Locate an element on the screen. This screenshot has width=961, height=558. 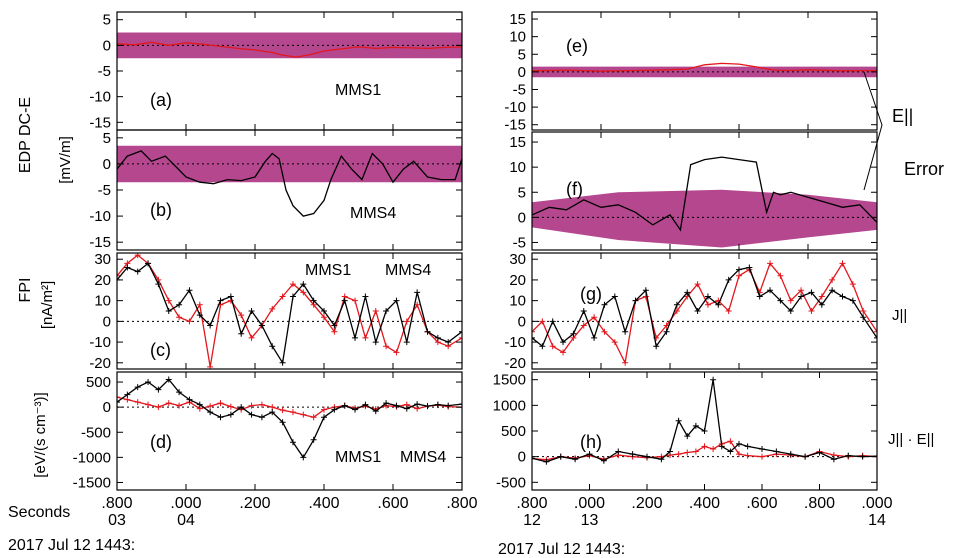
x-sub-label-d: 04 is located at coordinates (186, 520).